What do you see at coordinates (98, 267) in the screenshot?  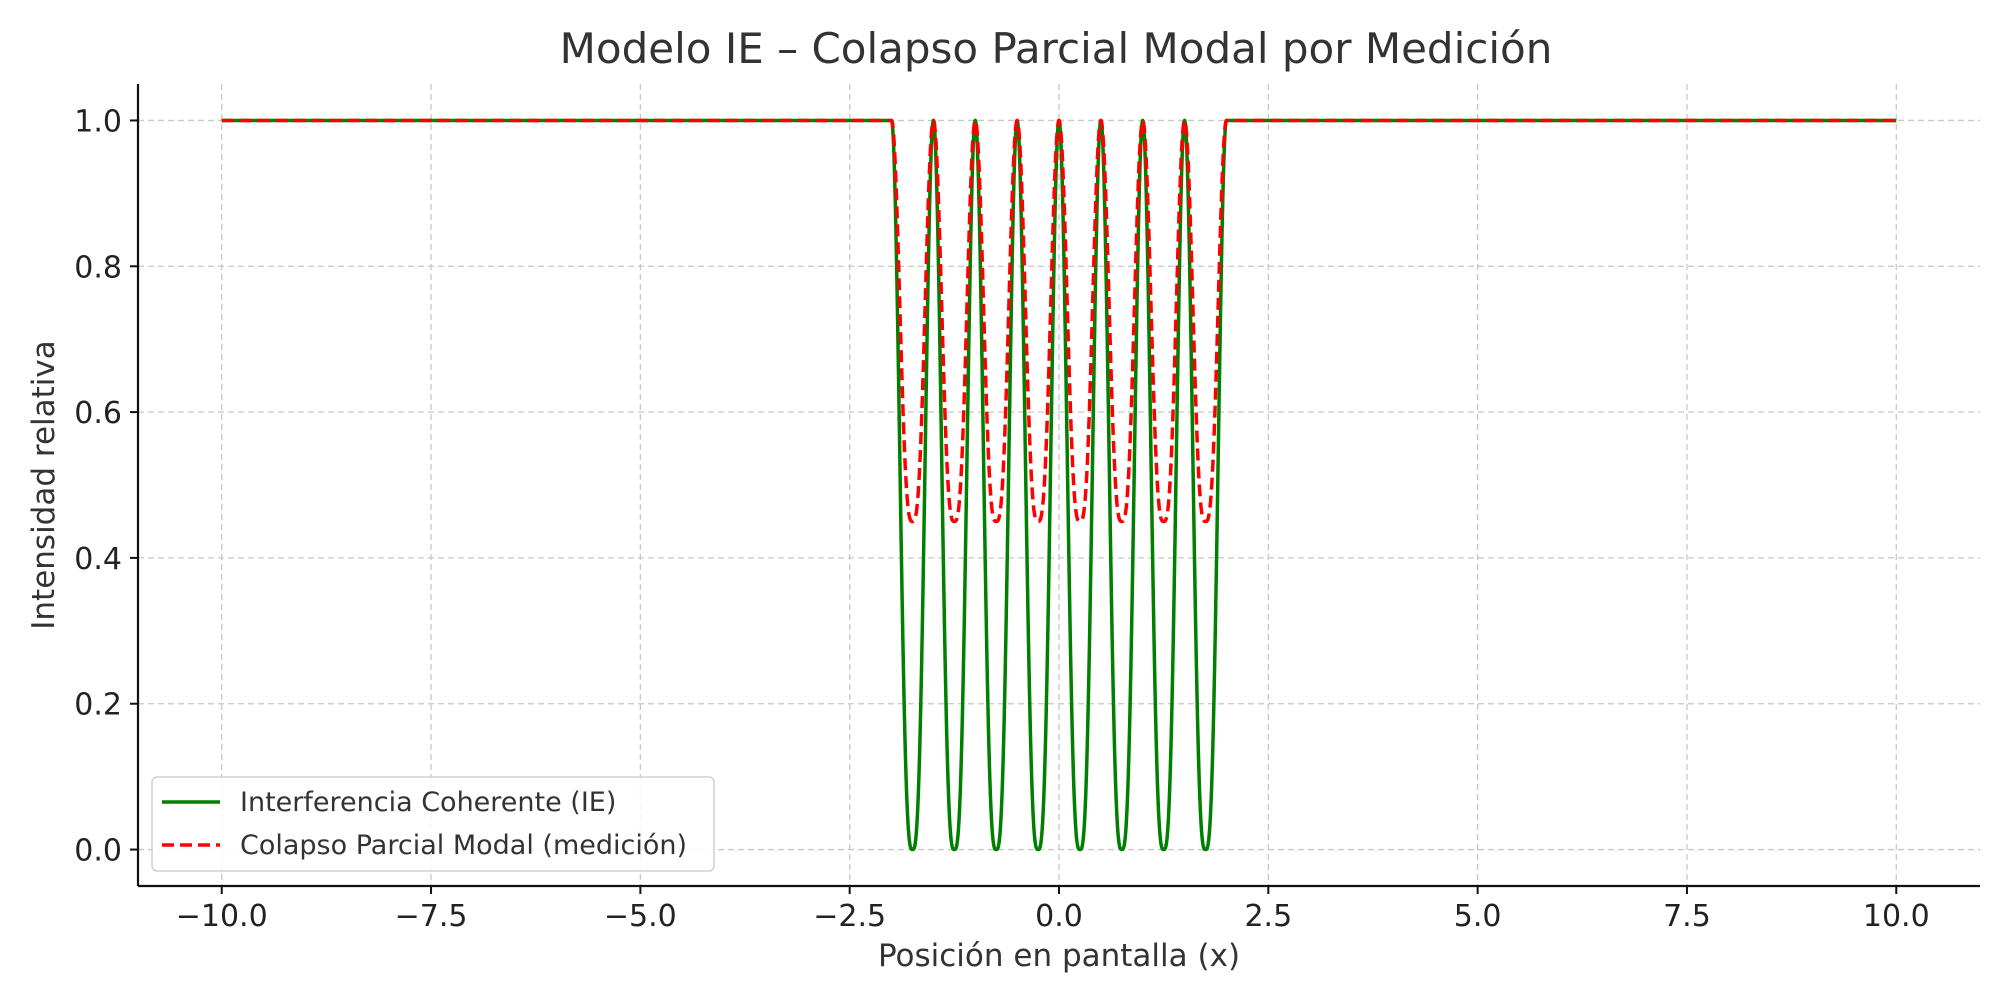 I see `y-tick-label: 0.8` at bounding box center [98, 267].